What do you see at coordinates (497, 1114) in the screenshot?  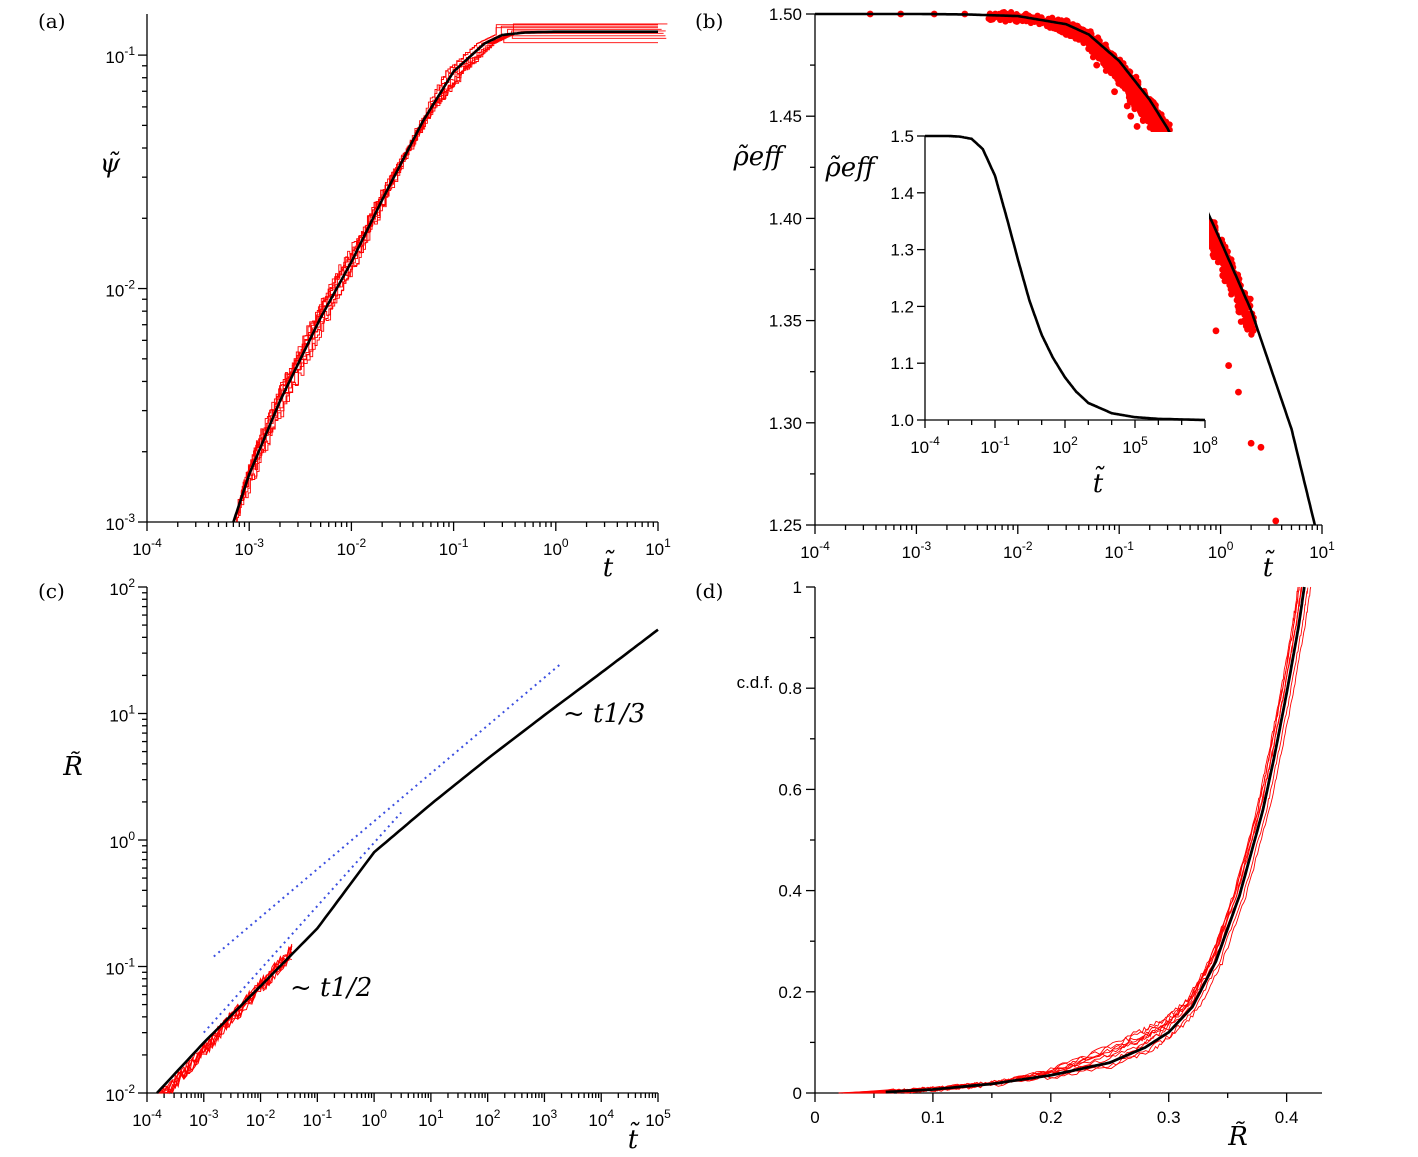 I see `x-tick-label-exp: 2` at bounding box center [497, 1114].